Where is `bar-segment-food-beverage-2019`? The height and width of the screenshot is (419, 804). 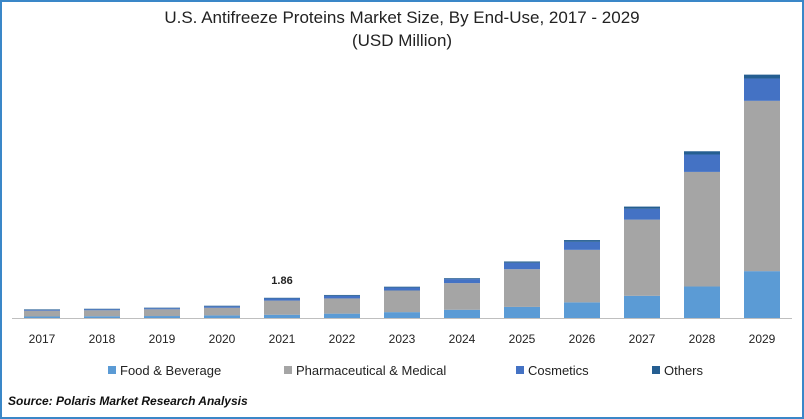 bar-segment-food-beverage-2019 is located at coordinates (162, 317).